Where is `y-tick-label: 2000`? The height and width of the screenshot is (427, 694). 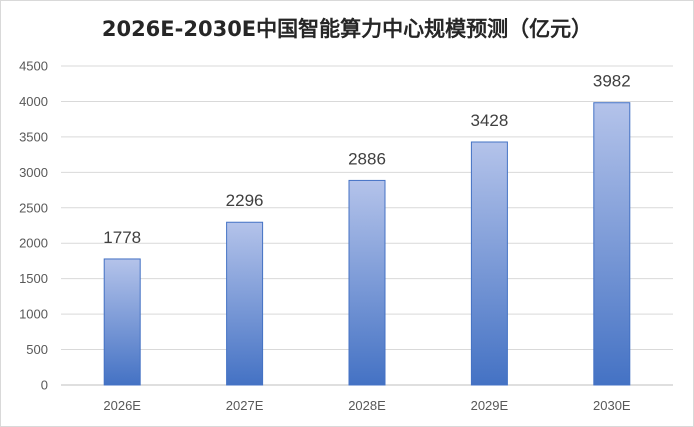
y-tick-label: 2000 is located at coordinates (33, 243).